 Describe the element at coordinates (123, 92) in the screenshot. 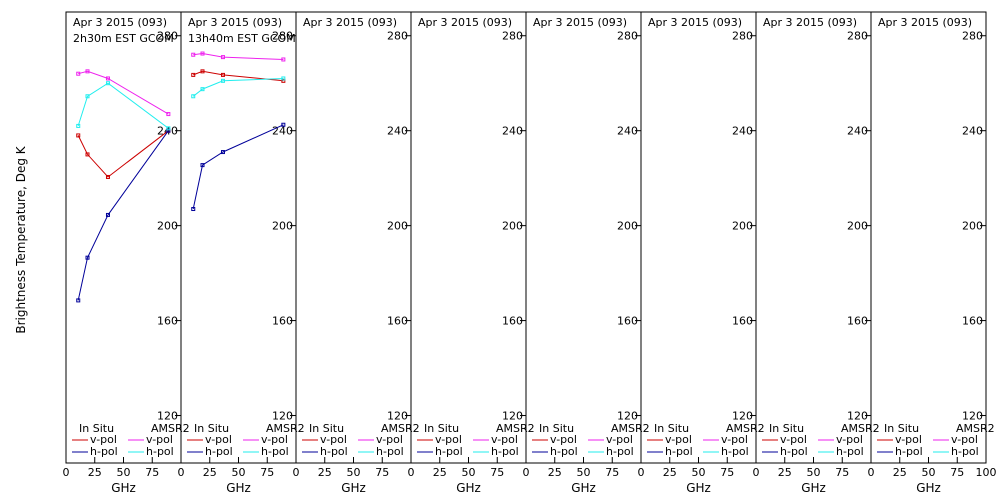

I see `series-line-amsr2-v-pol` at that location.